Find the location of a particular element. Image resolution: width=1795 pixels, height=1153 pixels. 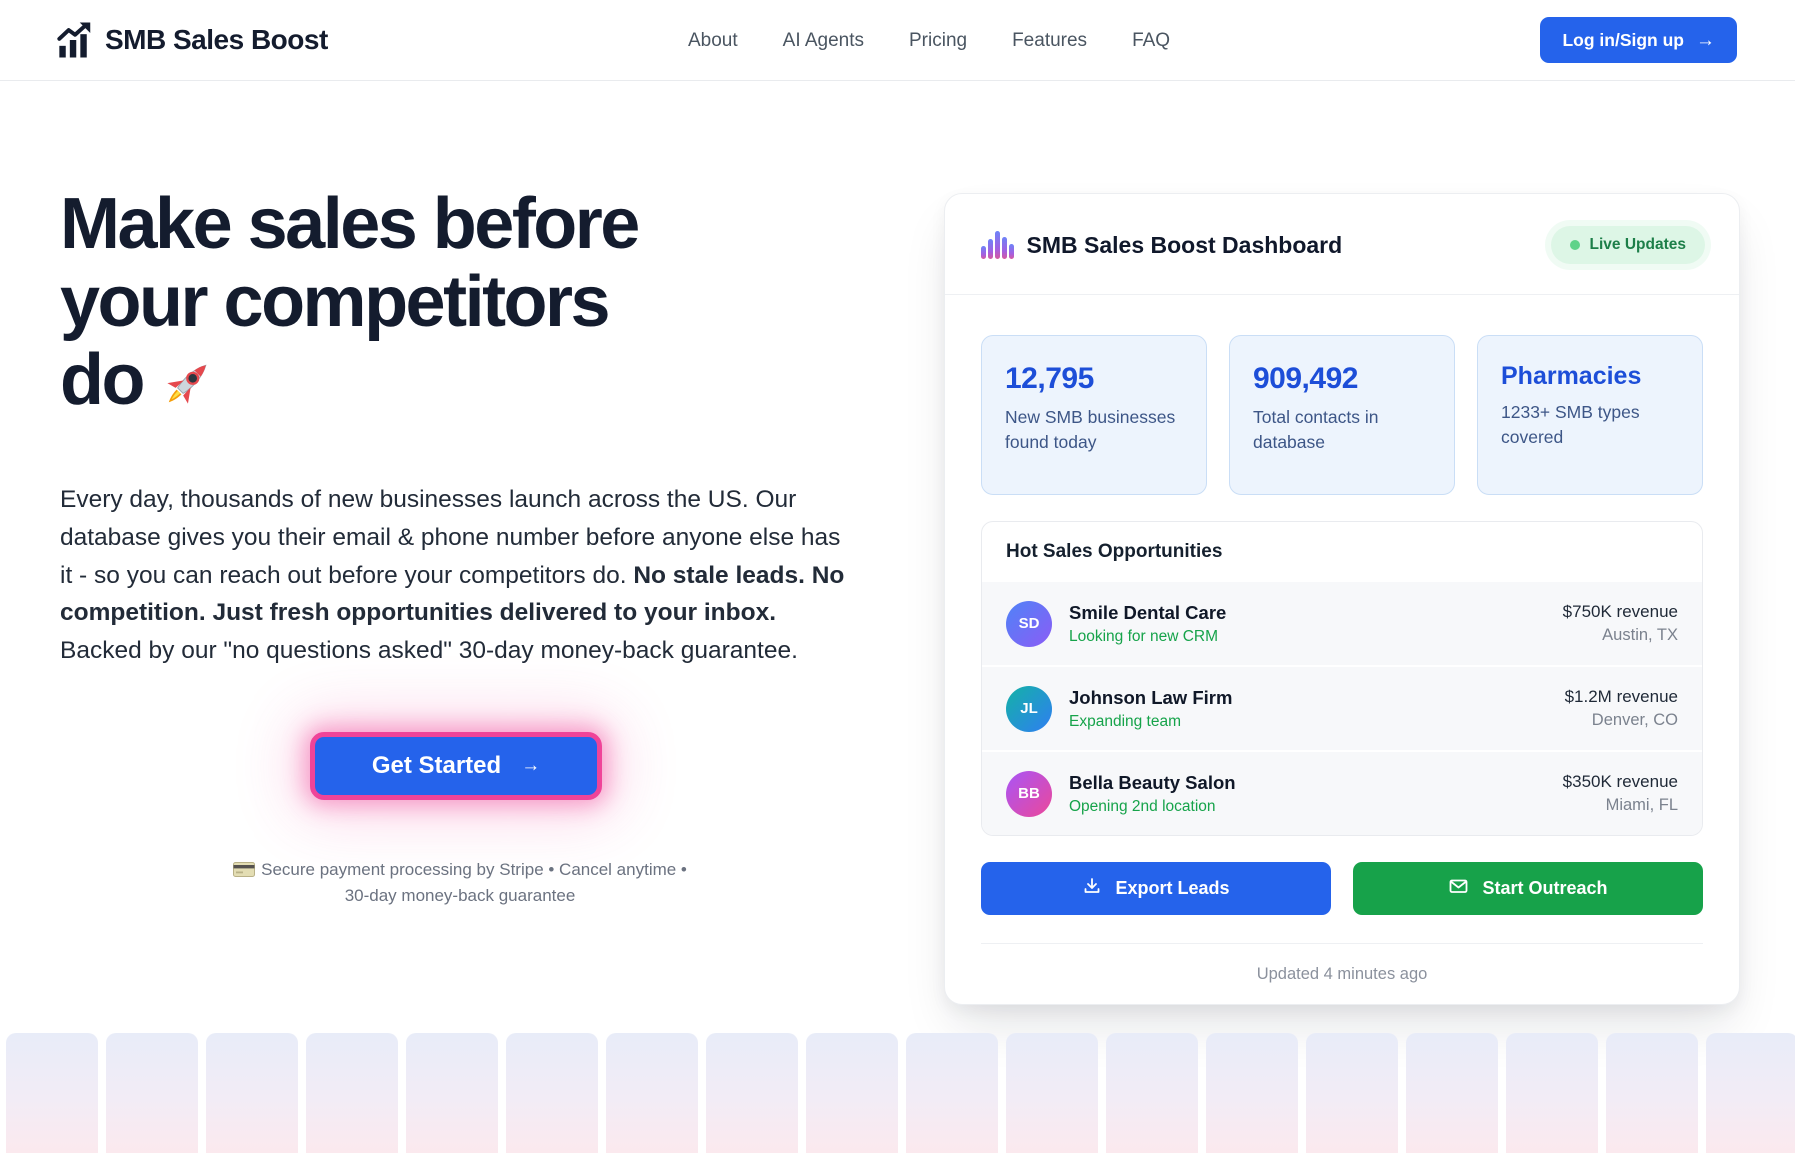

nav-link-faq: FAQ is located at coordinates (1151, 40).